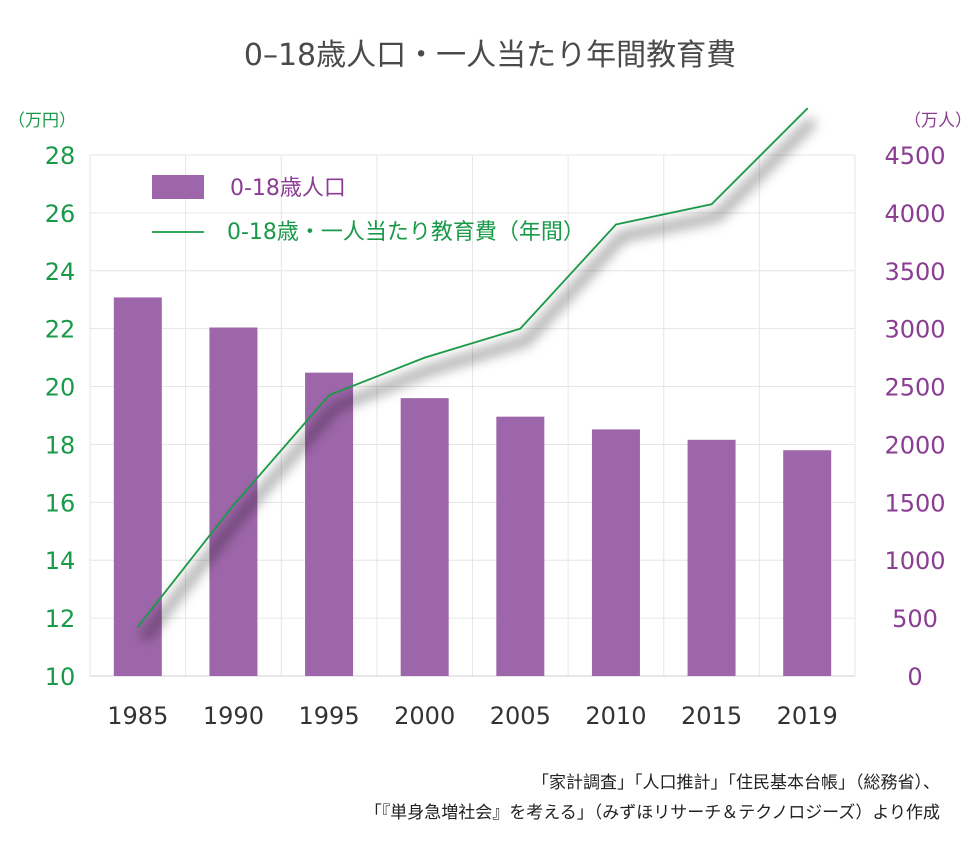 The width and height of the screenshot is (980, 865). Describe the element at coordinates (914, 561) in the screenshot. I see `right-tick-label: 1000` at that location.